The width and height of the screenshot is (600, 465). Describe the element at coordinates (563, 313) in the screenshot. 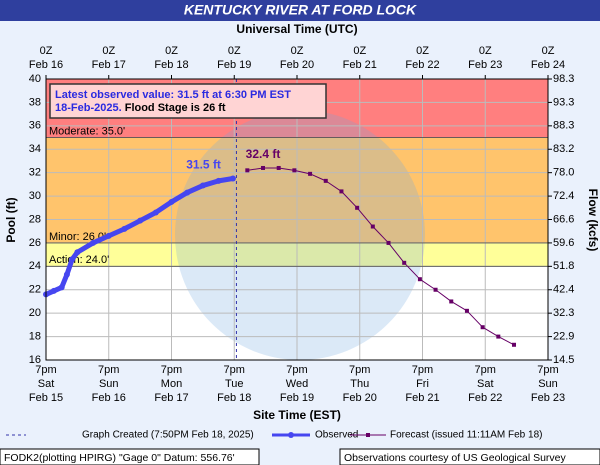

I see `y2-tick-label: 32.3` at that location.